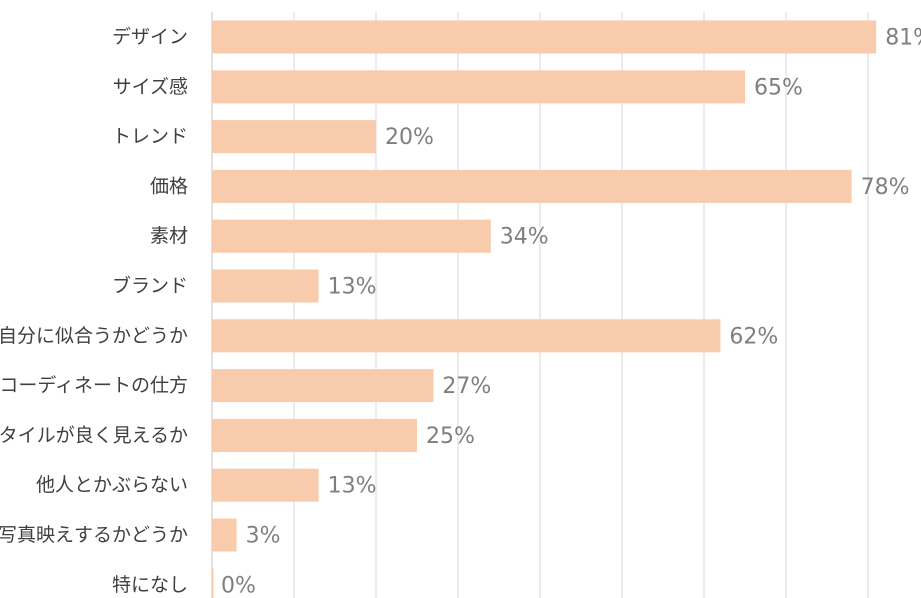 Image resolution: width=921 pixels, height=598 pixels. Describe the element at coordinates (409, 137) in the screenshot. I see `value-label: 20%` at that location.